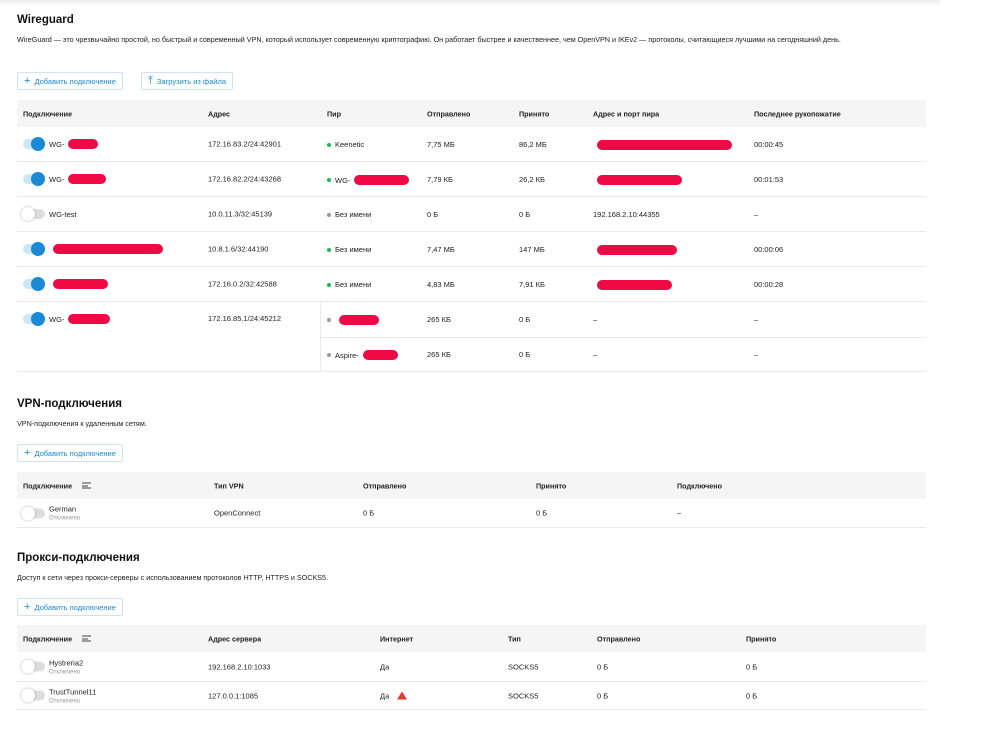 Image resolution: width=1000 pixels, height=730 pixels. What do you see at coordinates (78, 558) in the screenshot?
I see `proxy-title: Прокси-подключения` at bounding box center [78, 558].